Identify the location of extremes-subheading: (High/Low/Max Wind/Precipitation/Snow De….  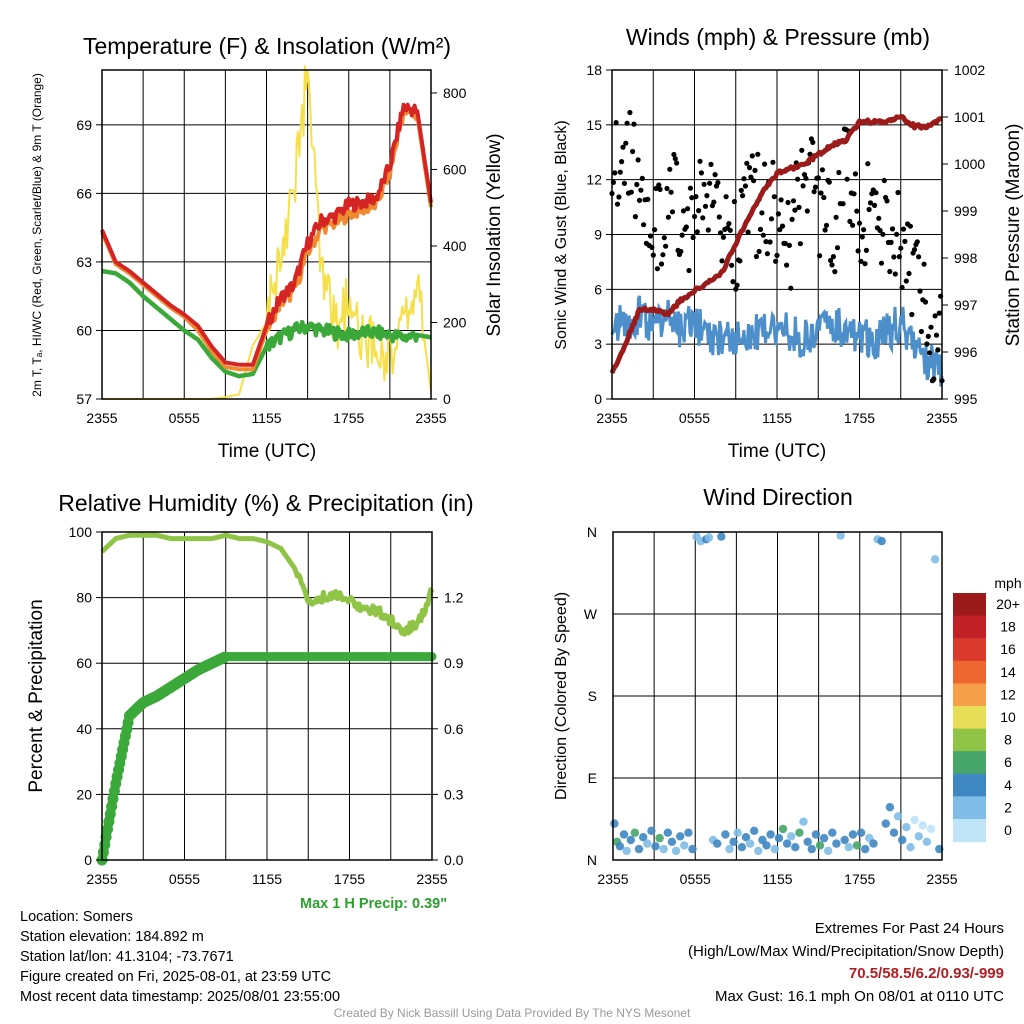
(846, 951).